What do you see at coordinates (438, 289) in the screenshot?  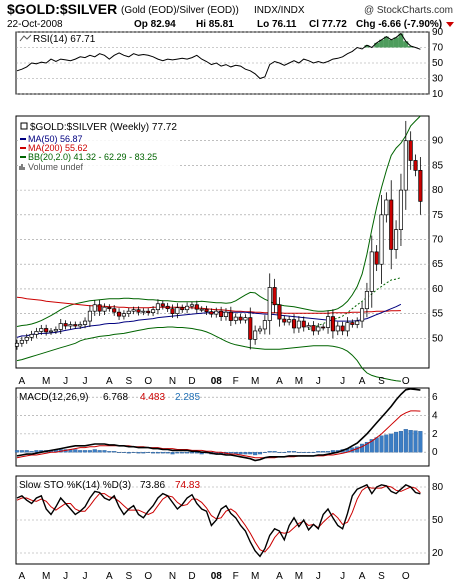 I see `y-tick-label: 60` at bounding box center [438, 289].